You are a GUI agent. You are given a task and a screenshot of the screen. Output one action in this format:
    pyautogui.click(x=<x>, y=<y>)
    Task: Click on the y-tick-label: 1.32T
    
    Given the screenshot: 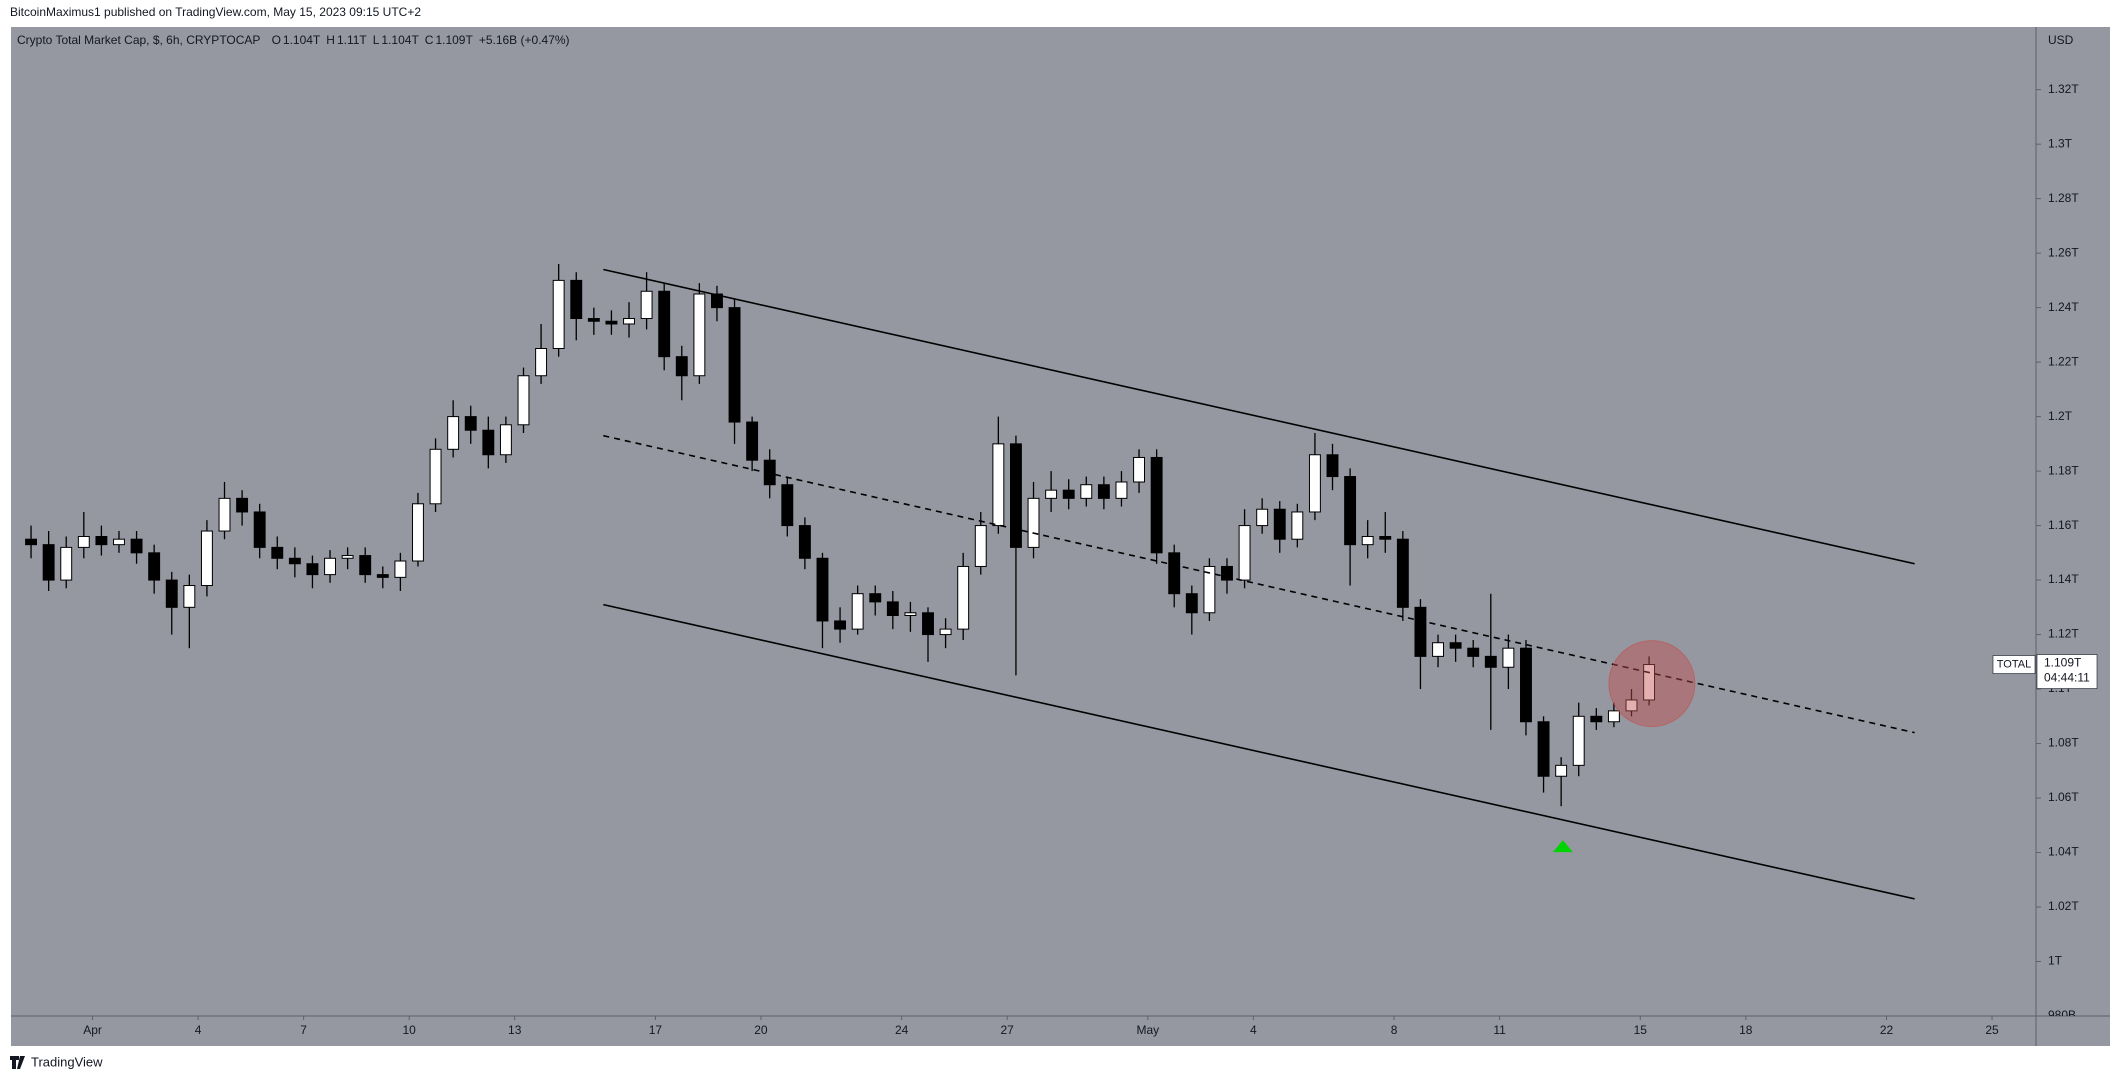 What is the action you would take?
    pyautogui.click(x=2063, y=89)
    